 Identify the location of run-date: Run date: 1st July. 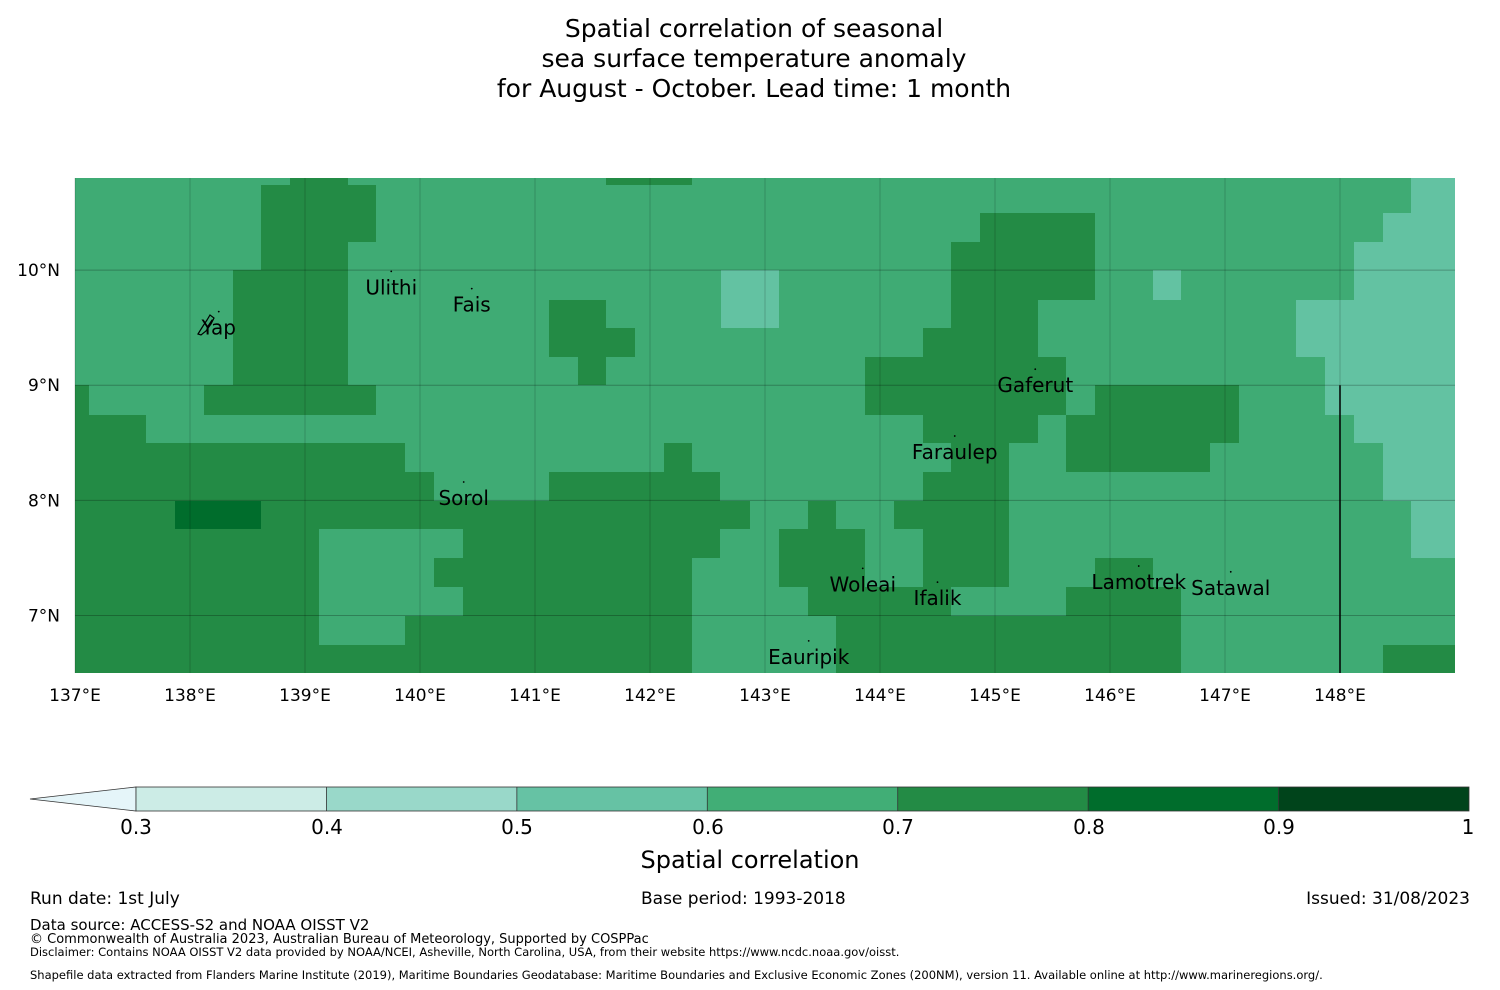
(105, 899).